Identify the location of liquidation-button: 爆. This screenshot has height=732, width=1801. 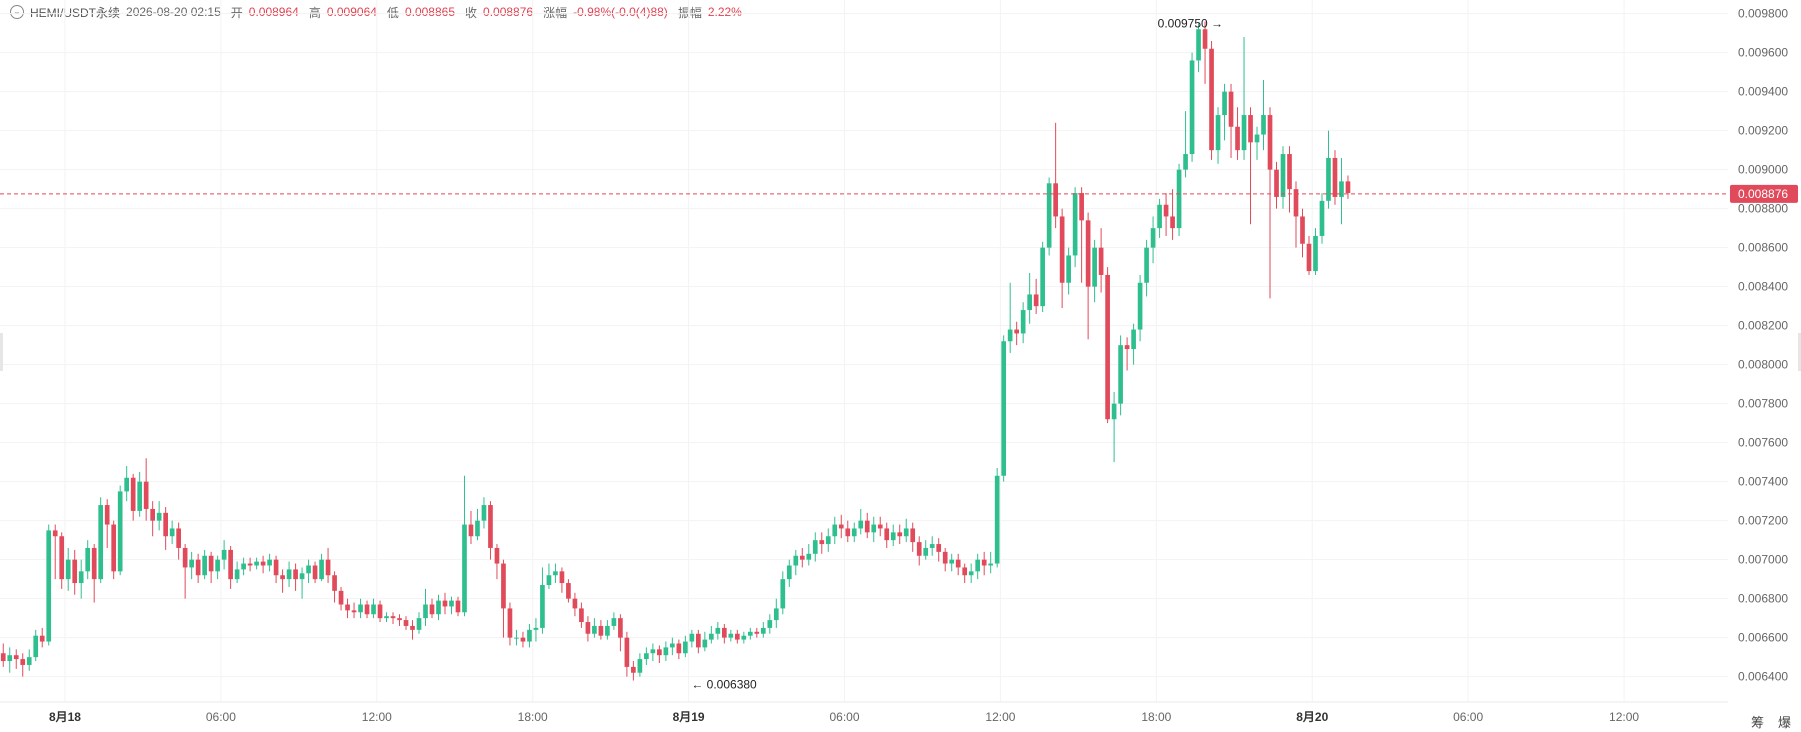
(1784, 722).